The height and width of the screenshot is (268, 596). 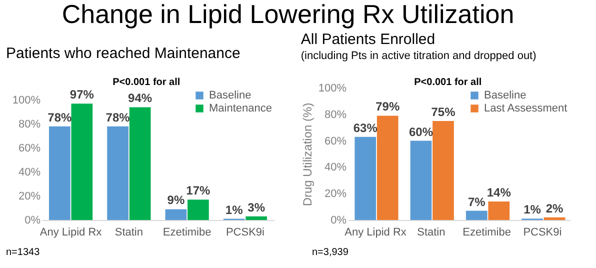 I want to click on text: n=3,939, so click(x=330, y=252).